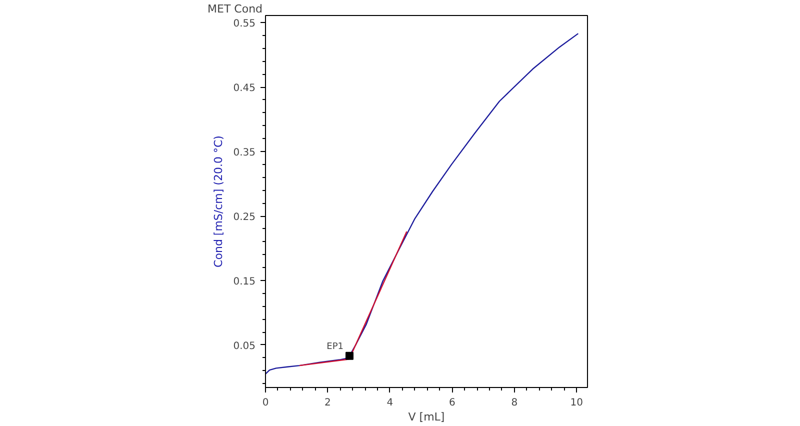 The height and width of the screenshot is (426, 800). I want to click on x-tick-label: 10, so click(576, 403).